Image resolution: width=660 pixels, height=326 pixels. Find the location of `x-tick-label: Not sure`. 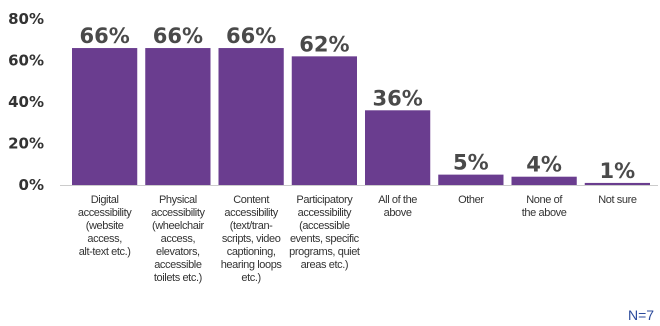

x-tick-label: Not sure is located at coordinates (617, 200).